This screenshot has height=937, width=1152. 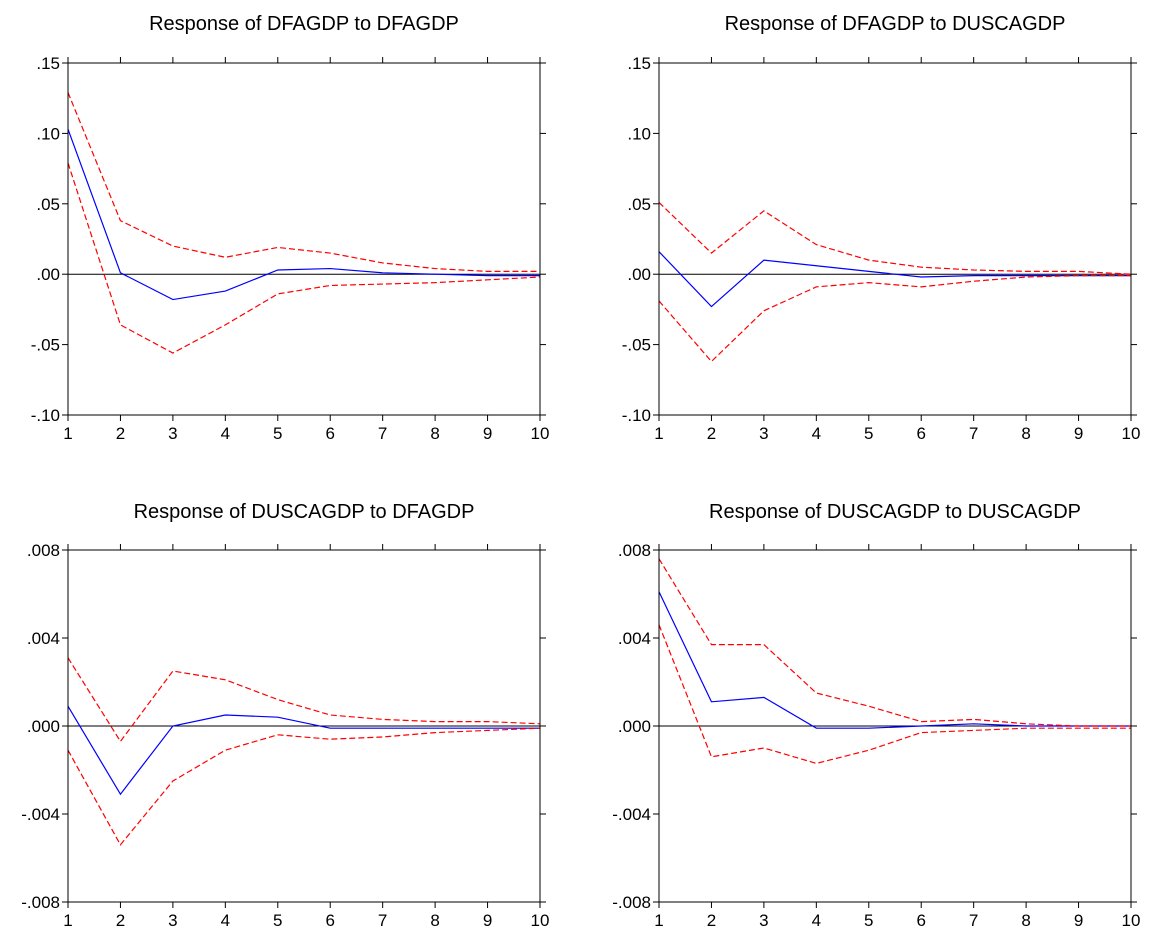 I want to click on chart-title: Response of DFAGDP to DUSCAGDP, so click(x=895, y=24).